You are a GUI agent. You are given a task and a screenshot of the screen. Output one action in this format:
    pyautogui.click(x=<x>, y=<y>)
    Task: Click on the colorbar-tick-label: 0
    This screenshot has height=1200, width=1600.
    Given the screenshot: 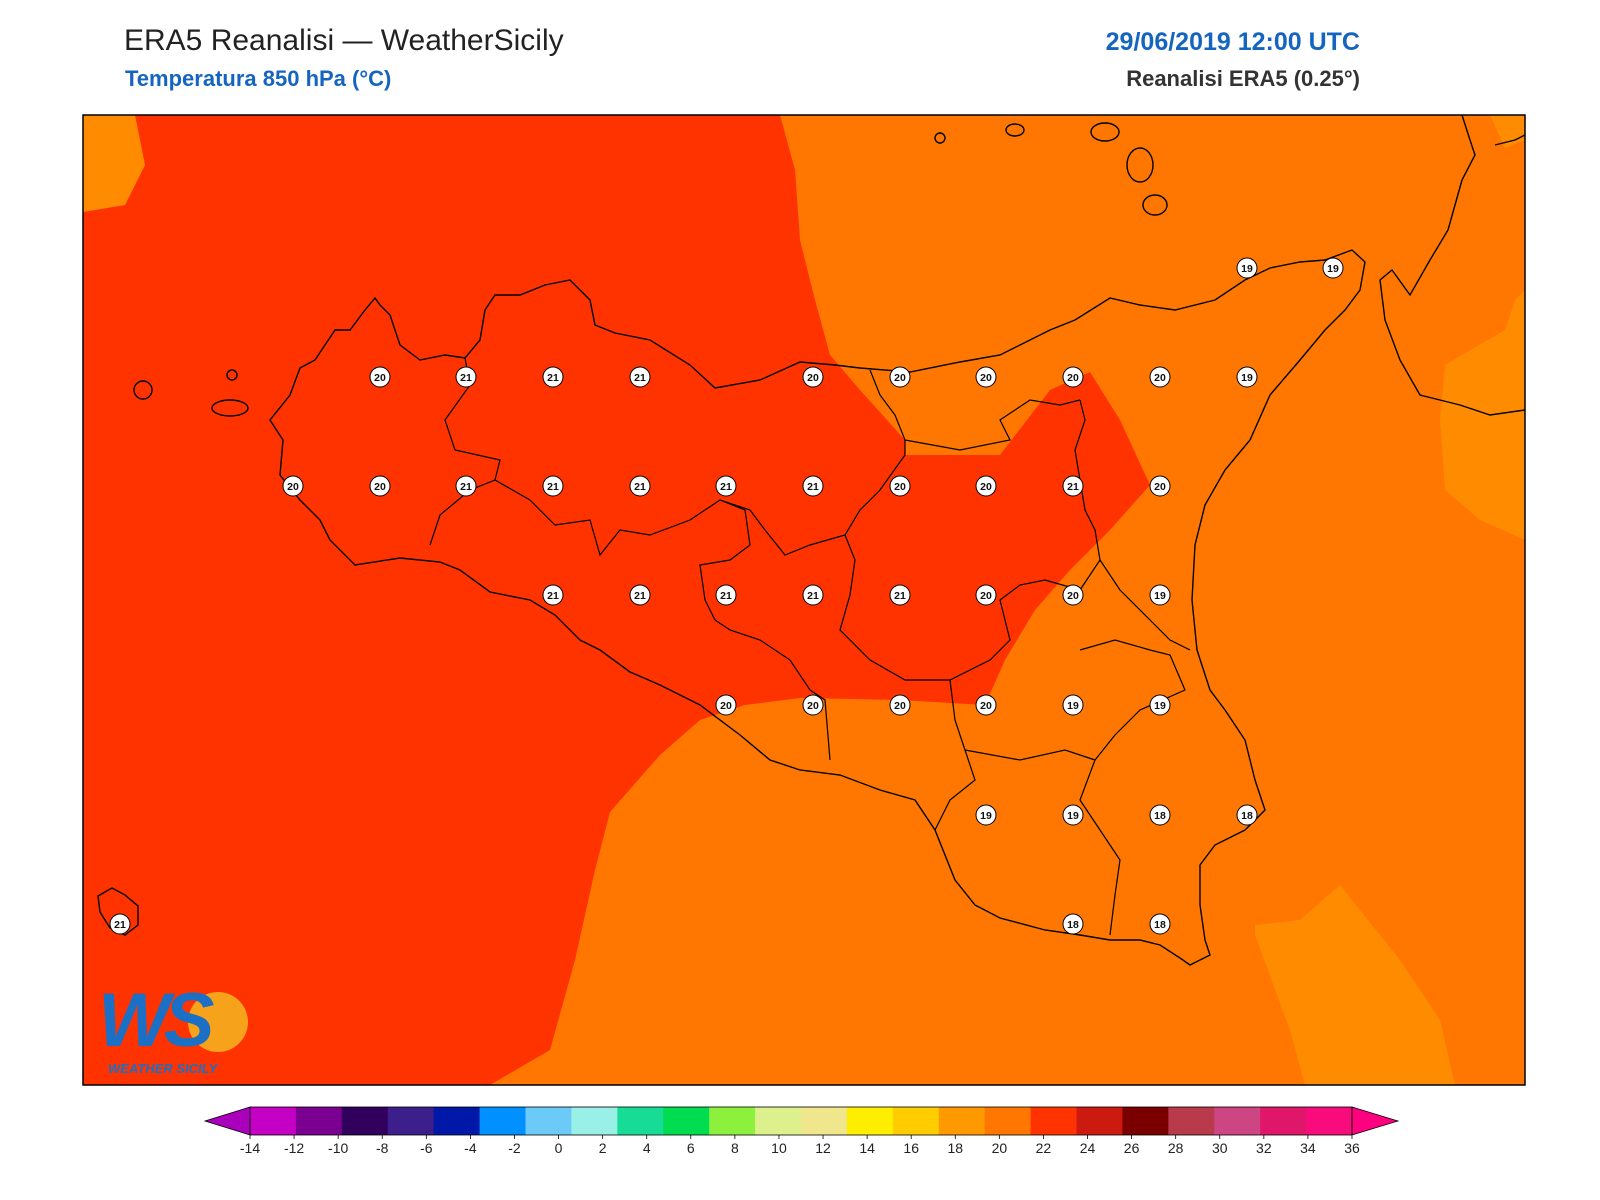 What is the action you would take?
    pyautogui.click(x=559, y=1148)
    